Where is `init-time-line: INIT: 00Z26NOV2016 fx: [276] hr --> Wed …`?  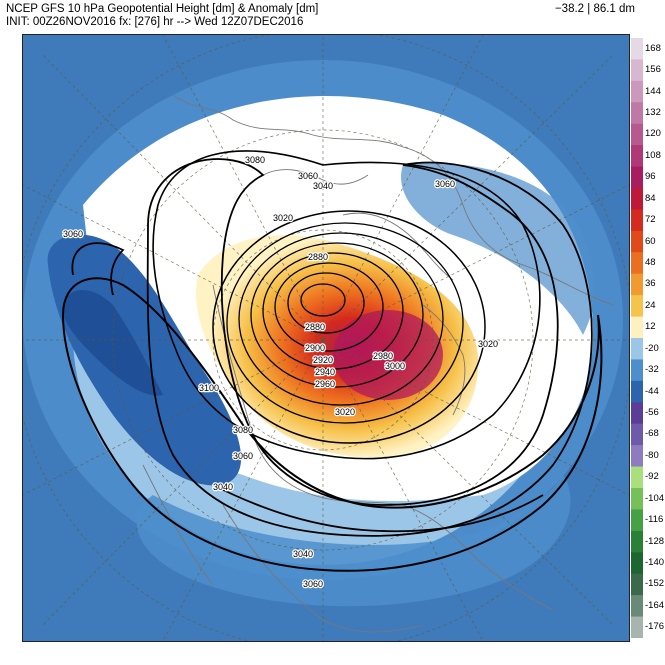 init-time-line: INIT: 00Z26NOV2016 fx: [276] hr --> Wed … is located at coordinates (155, 22).